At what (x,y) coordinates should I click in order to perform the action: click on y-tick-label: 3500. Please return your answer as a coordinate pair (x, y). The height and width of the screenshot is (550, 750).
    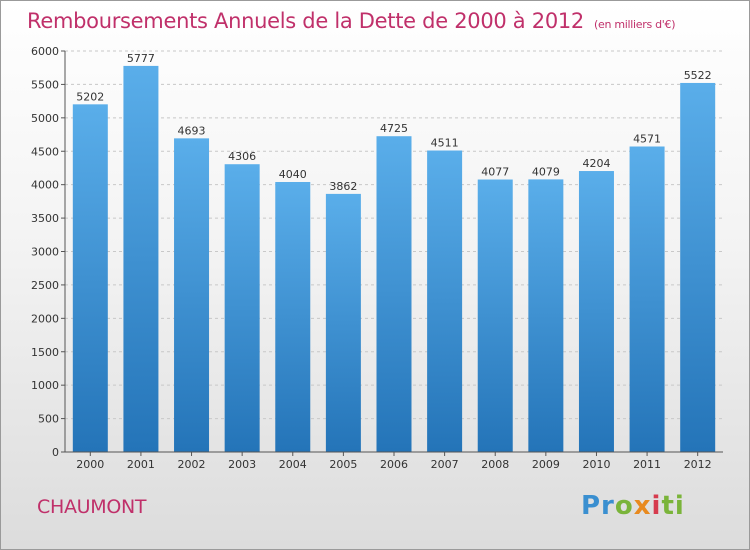
    Looking at the image, I should click on (45, 218).